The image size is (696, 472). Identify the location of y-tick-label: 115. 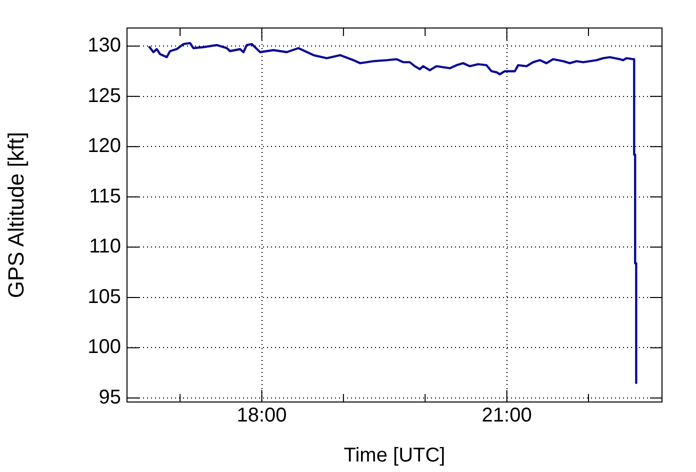
(105, 196).